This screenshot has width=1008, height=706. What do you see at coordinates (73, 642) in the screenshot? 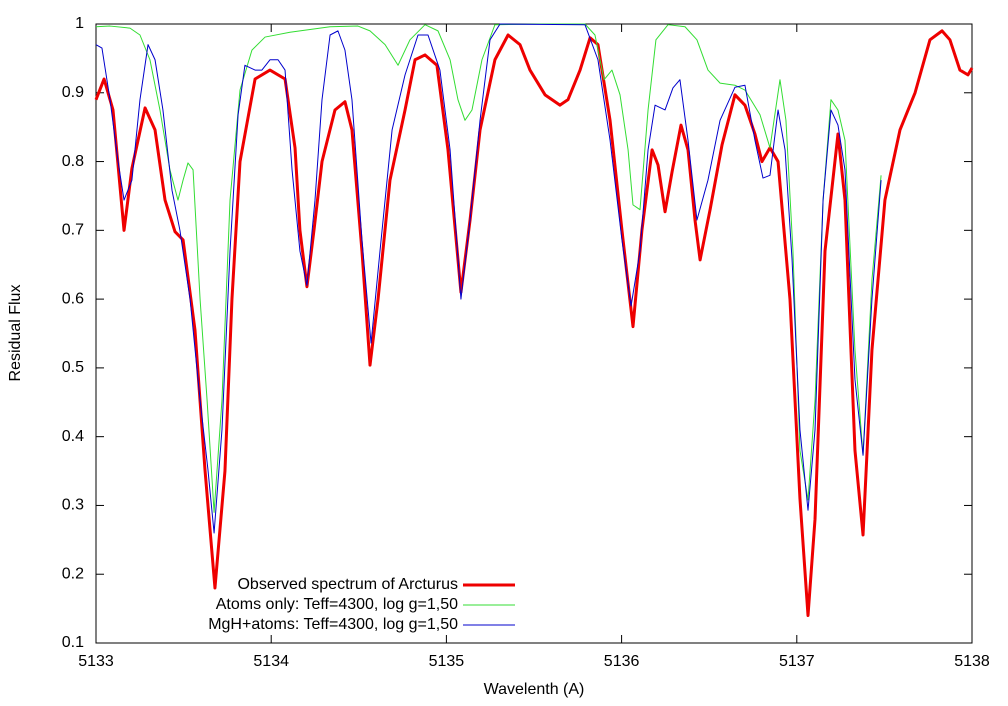
I see `y-tick-label: 0.1` at bounding box center [73, 642].